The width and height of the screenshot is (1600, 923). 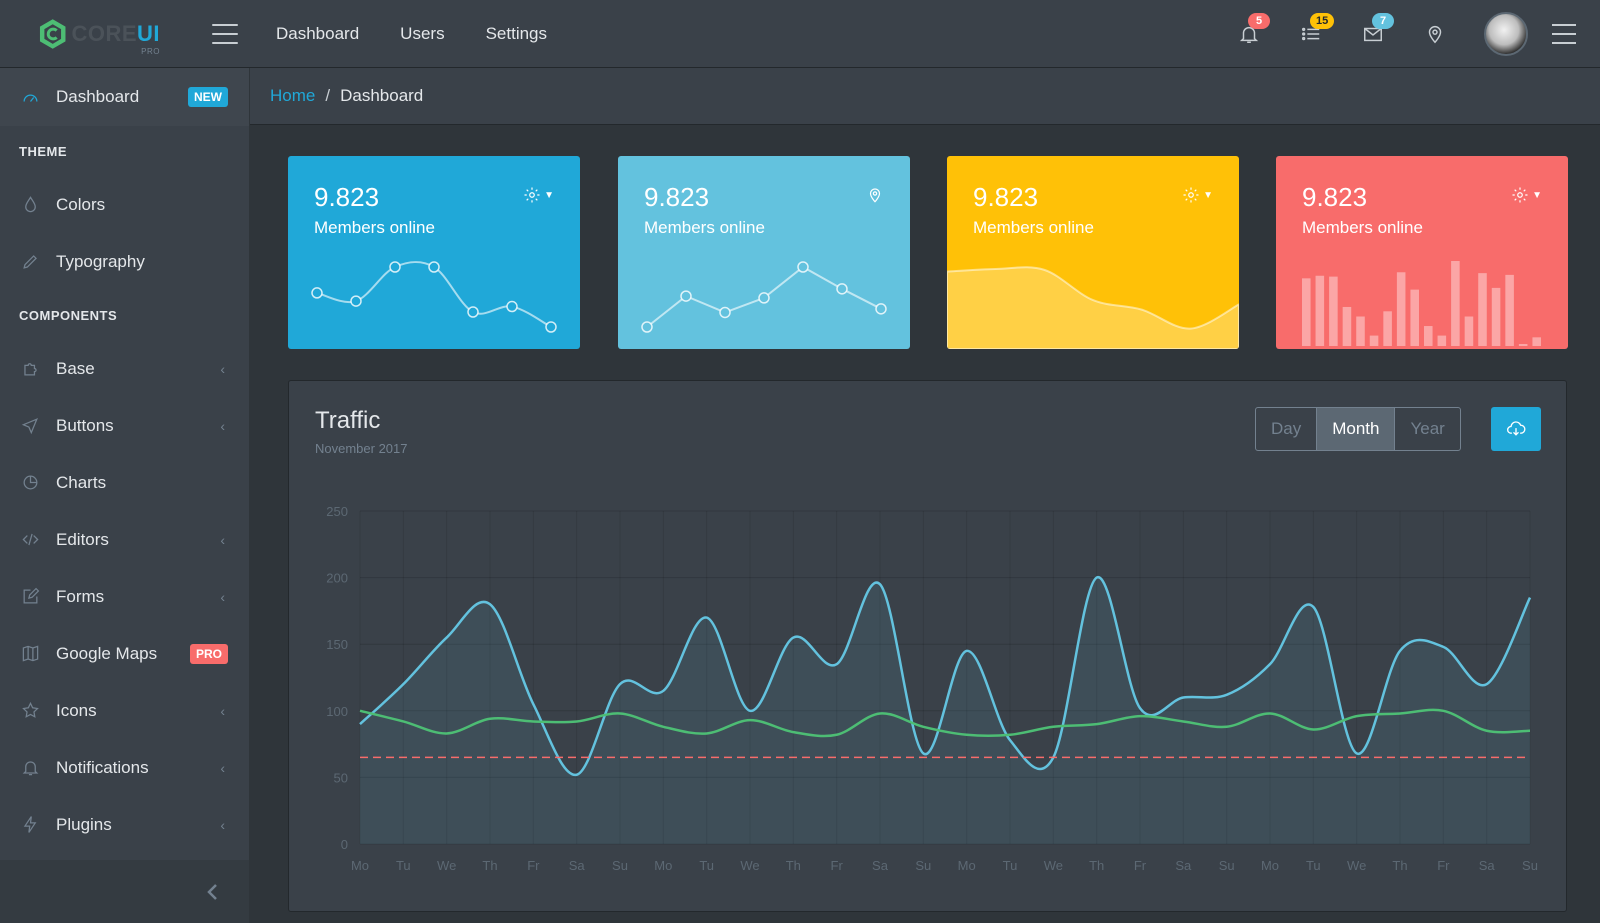 I want to click on sidebar-item-typography: Typography, so click(x=124, y=261).